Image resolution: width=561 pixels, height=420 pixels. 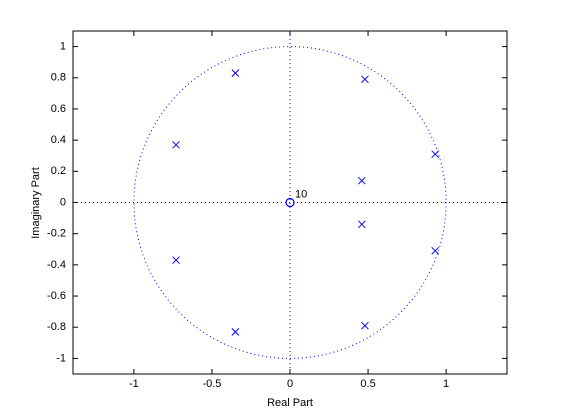 What do you see at coordinates (56, 327) in the screenshot?
I see `y-tick-label: -0.8` at bounding box center [56, 327].